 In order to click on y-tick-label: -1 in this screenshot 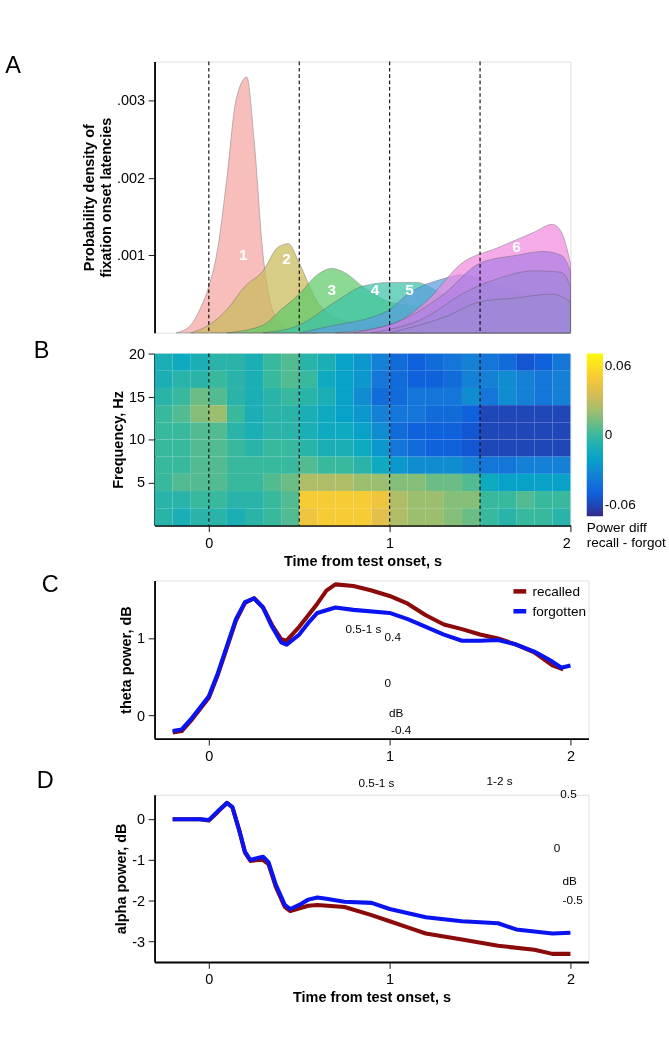, I will do `click(139, 860)`.